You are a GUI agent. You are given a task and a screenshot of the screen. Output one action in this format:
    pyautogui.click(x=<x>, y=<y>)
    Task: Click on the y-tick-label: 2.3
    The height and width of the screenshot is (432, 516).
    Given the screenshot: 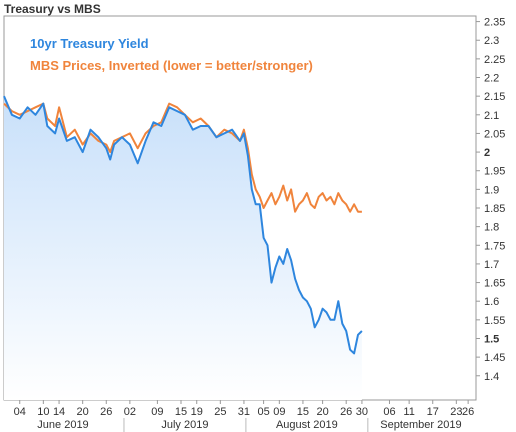 What is the action you would take?
    pyautogui.click(x=491, y=41)
    